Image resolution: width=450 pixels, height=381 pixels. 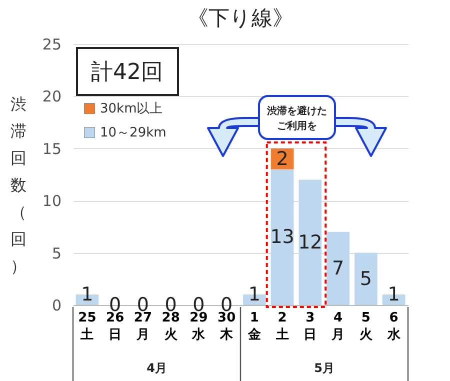 I want to click on y-tick-label: 25, so click(x=52, y=45).